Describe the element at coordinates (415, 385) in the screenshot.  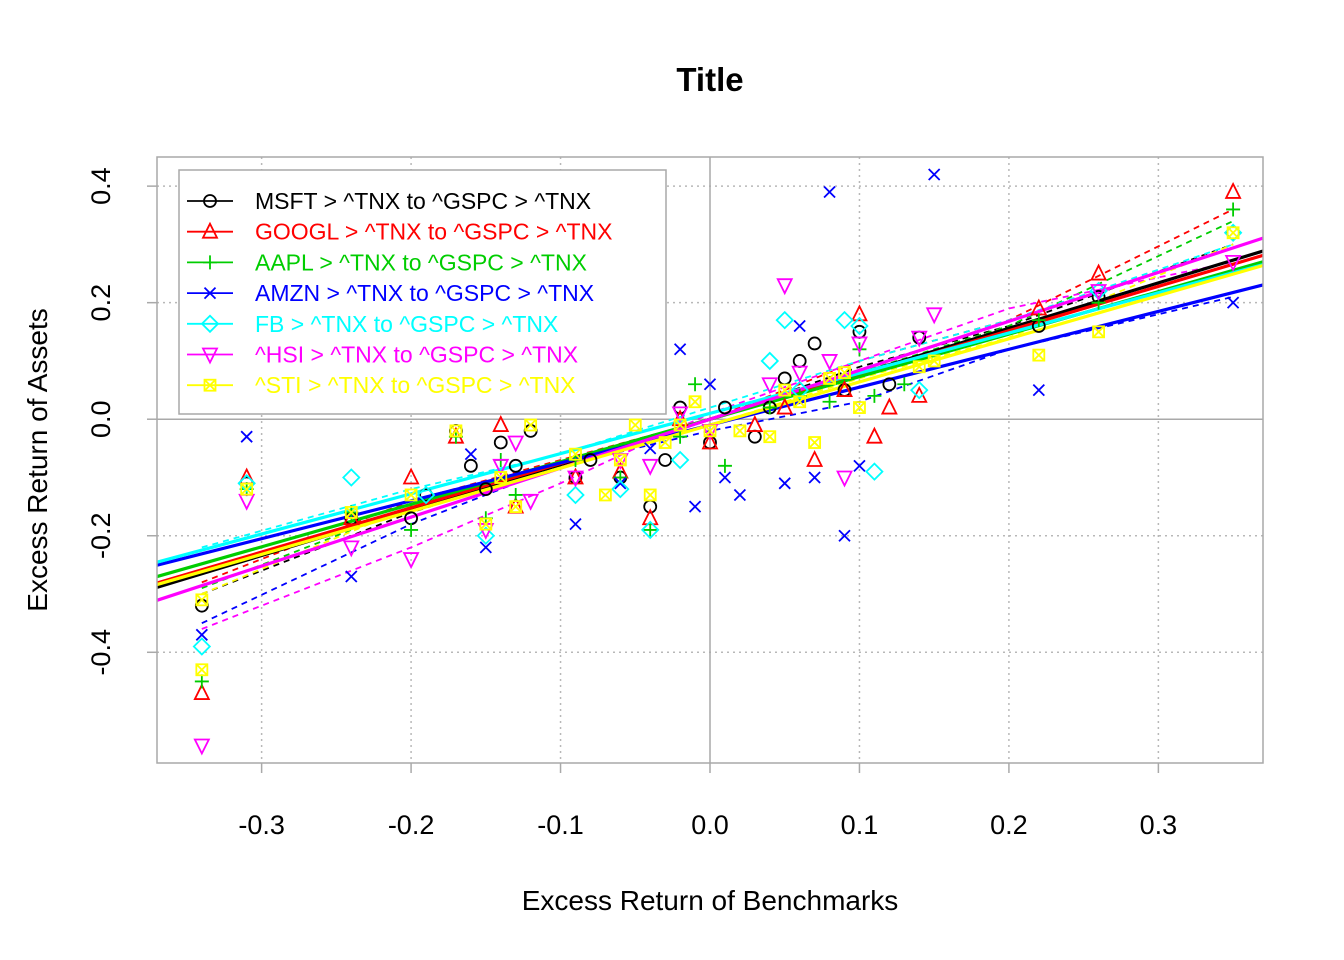
I see `legend-label-6: ^STI > ^TNX to ^GSPC > ^TNX` at that location.